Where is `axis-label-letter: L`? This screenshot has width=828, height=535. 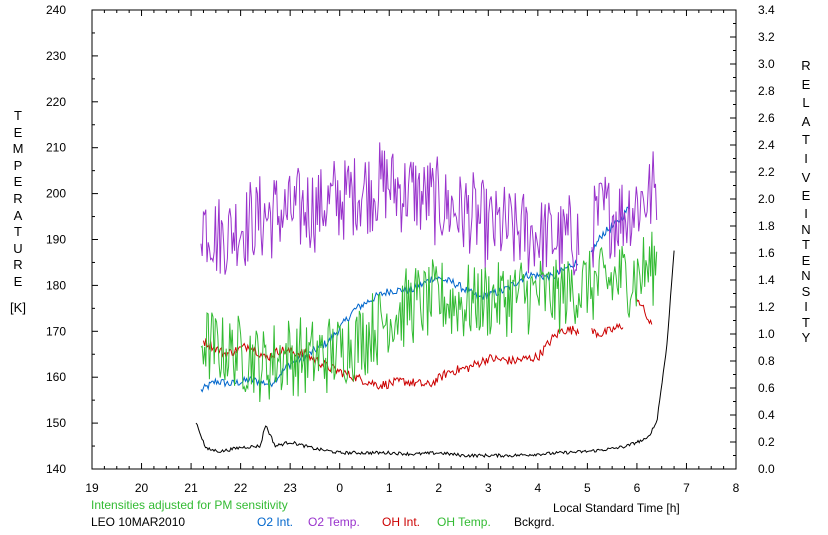 axis-label-letter: L is located at coordinates (806, 103).